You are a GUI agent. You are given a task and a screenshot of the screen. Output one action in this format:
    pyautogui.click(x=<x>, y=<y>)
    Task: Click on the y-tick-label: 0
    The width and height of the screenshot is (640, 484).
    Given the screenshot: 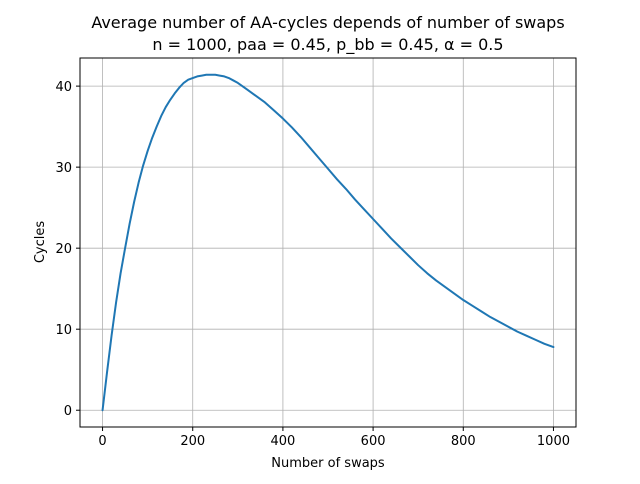 What is the action you would take?
    pyautogui.click(x=68, y=411)
    